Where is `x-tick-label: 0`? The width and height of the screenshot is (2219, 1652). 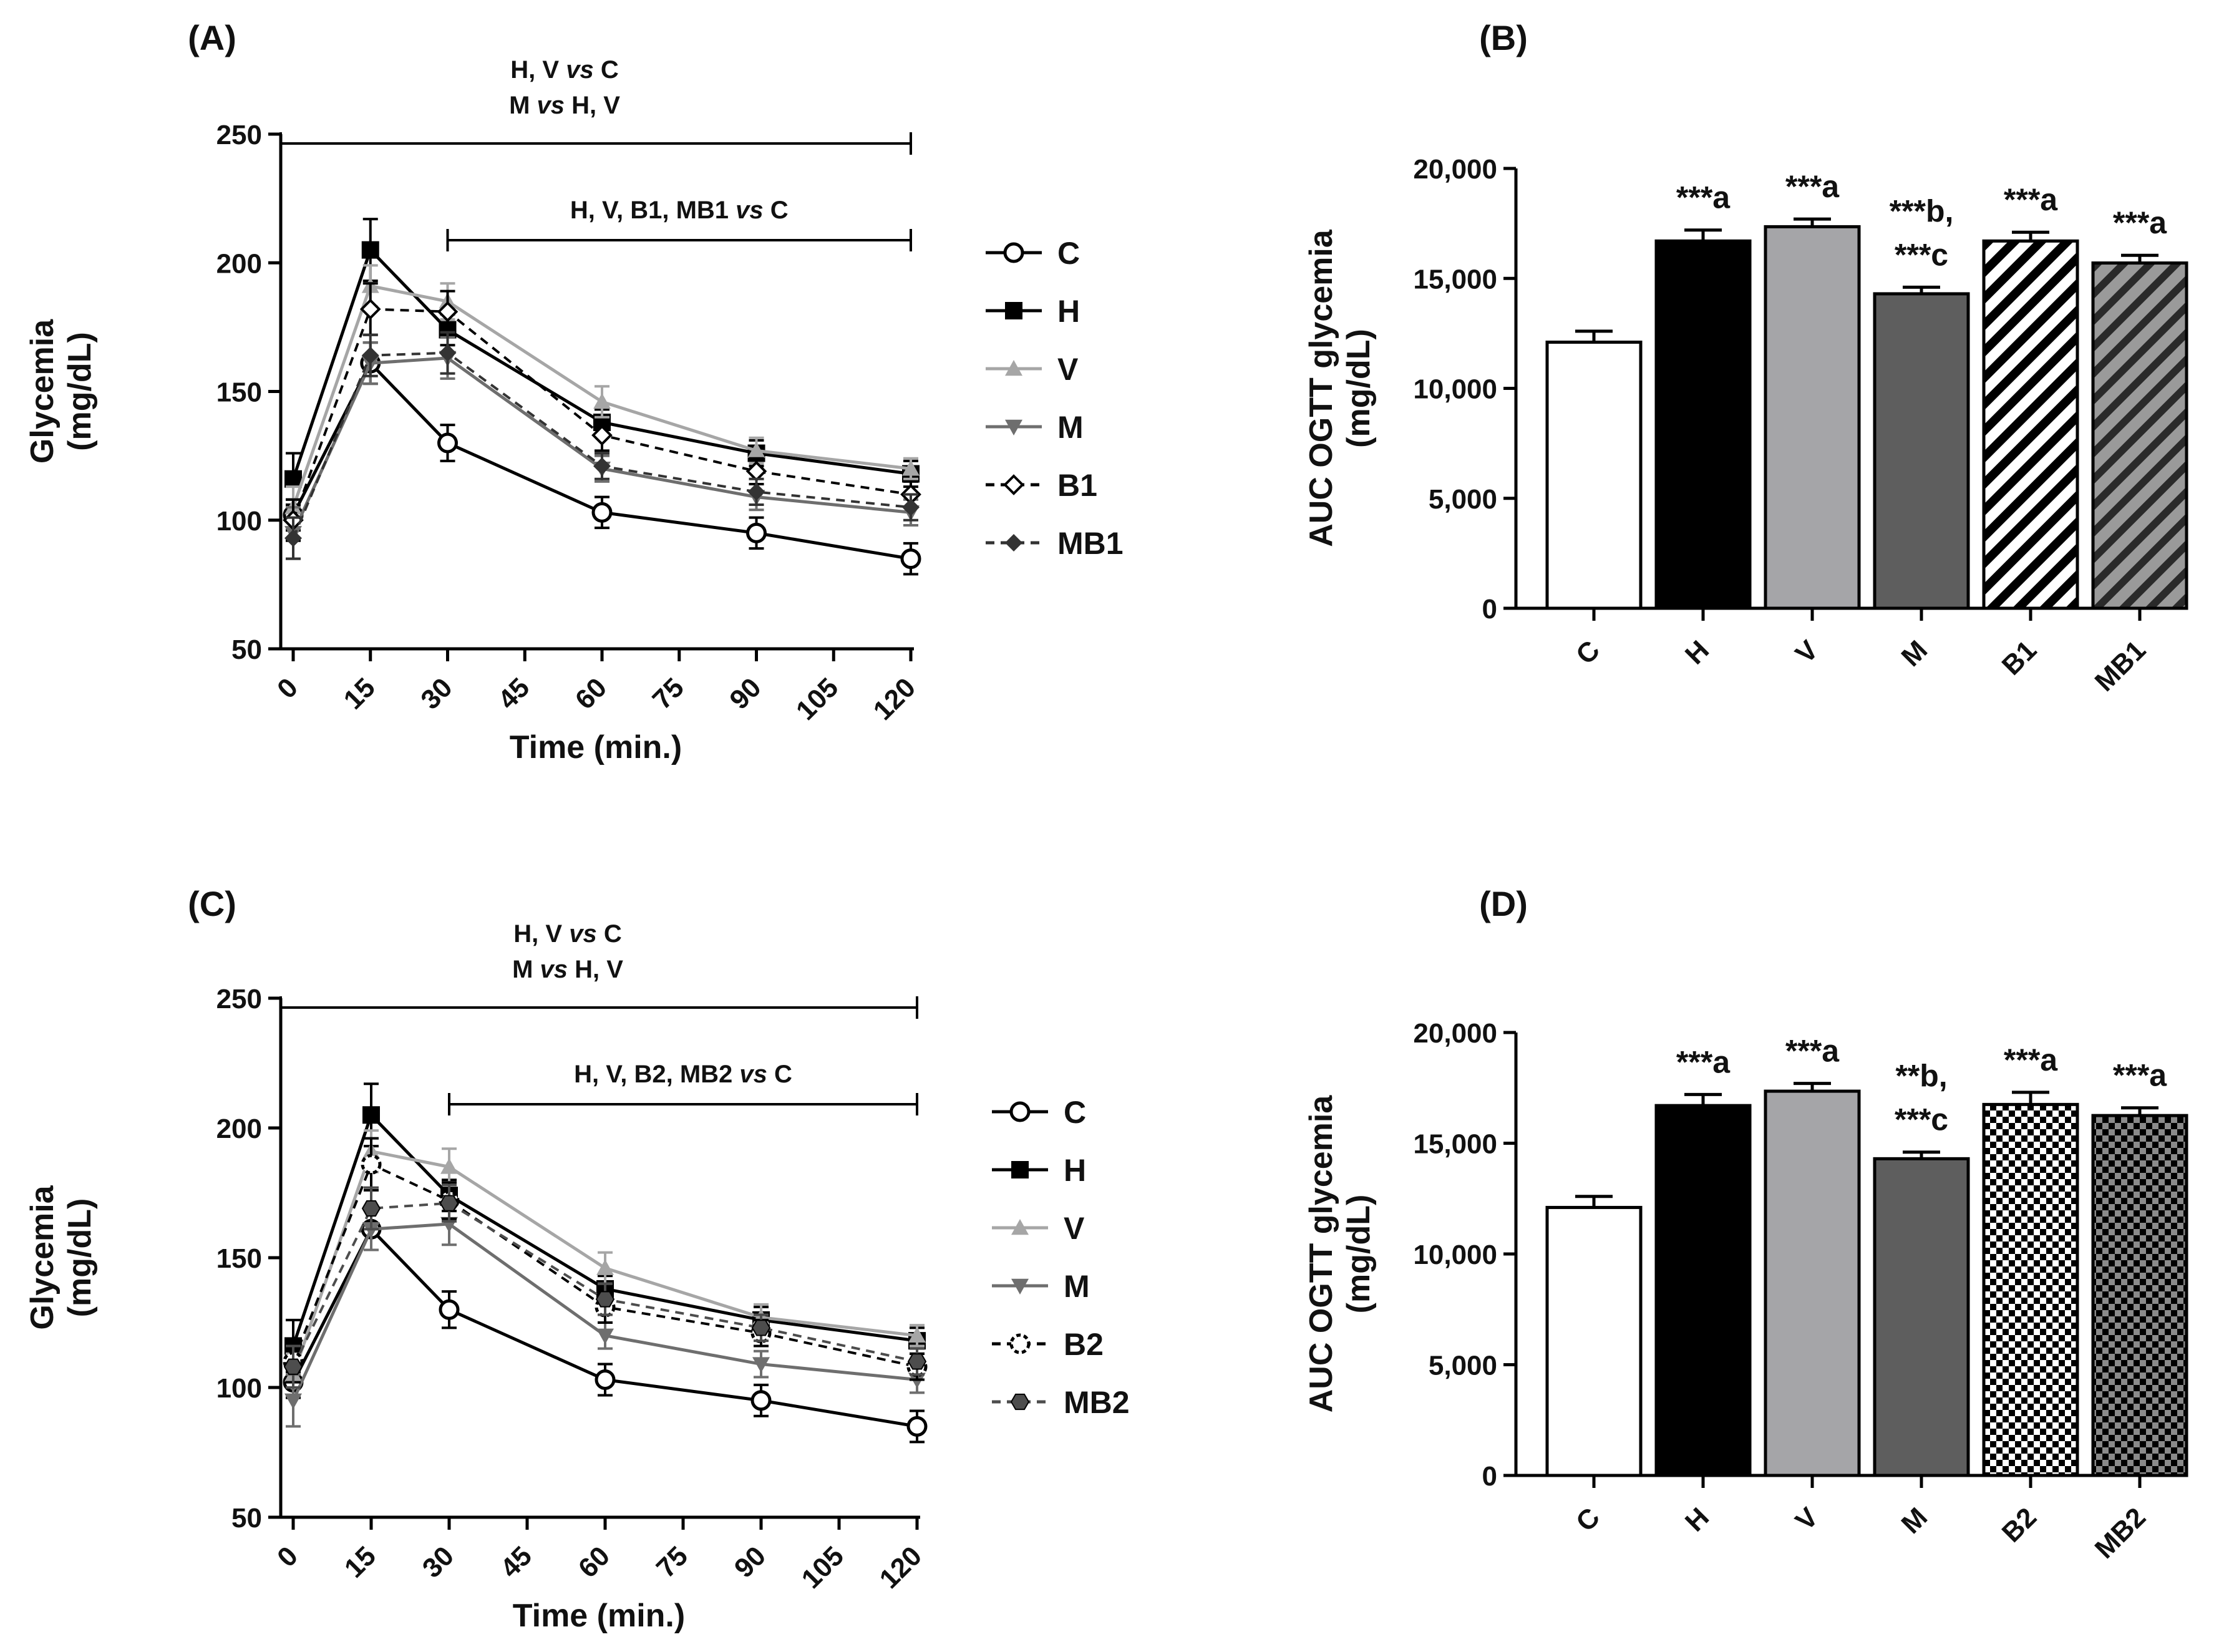 x-tick-label: 0 is located at coordinates (287, 688).